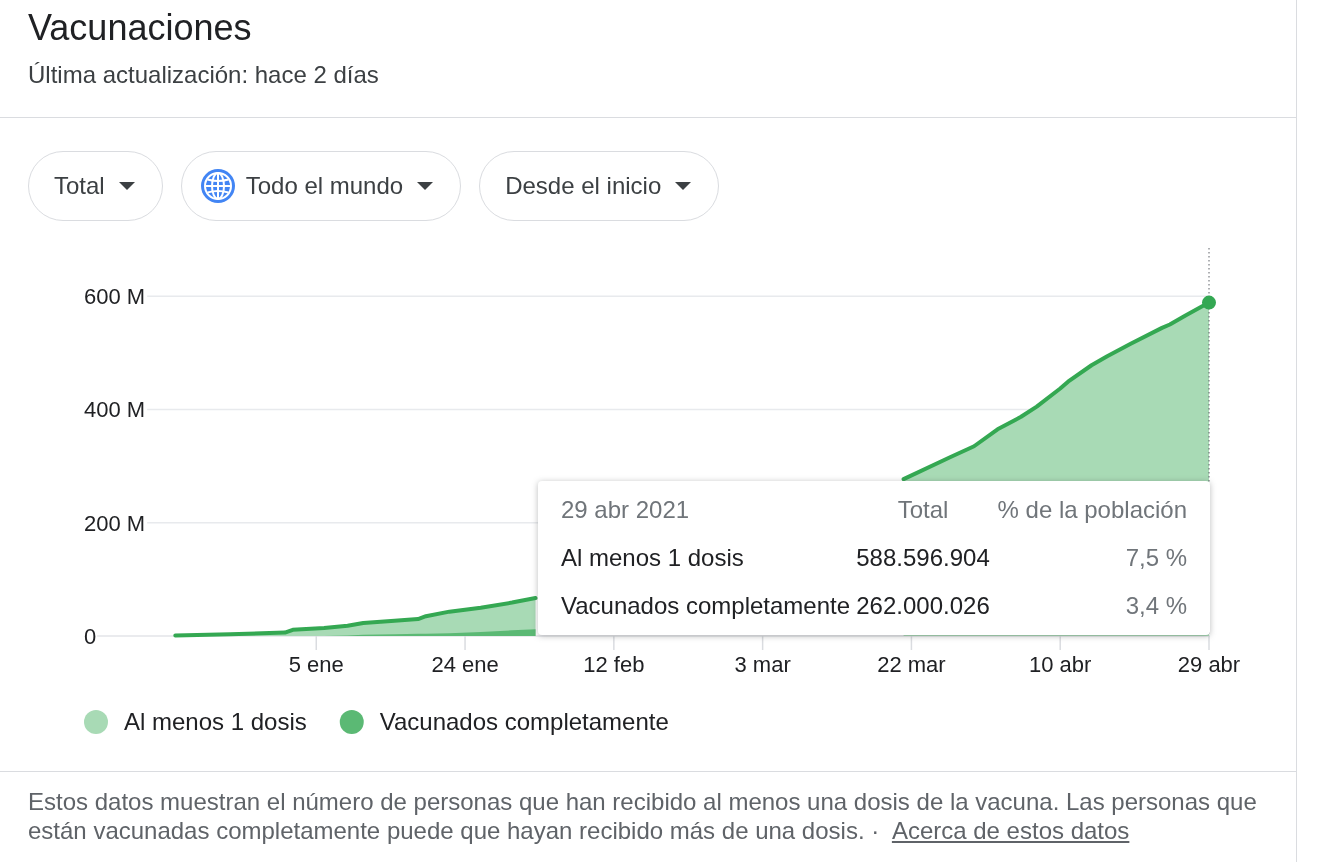 Image resolution: width=1324 pixels, height=862 pixels. I want to click on annotation: 3,4 %, so click(1156, 605).